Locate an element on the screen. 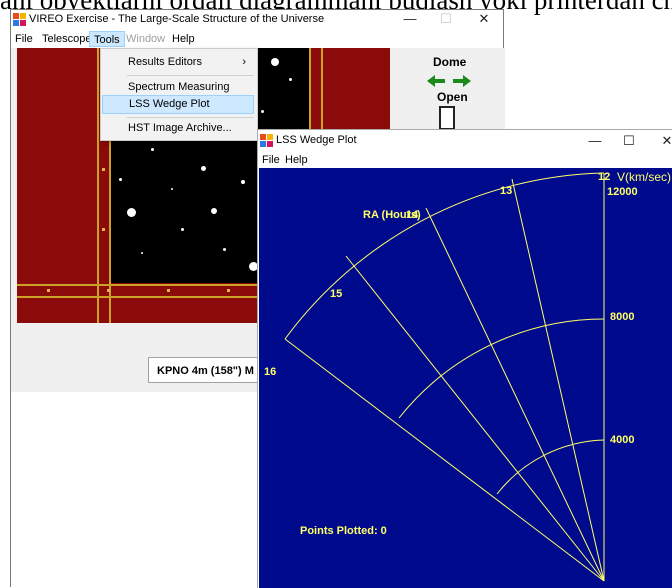  ra-tick-label: 14 is located at coordinates (412, 215).